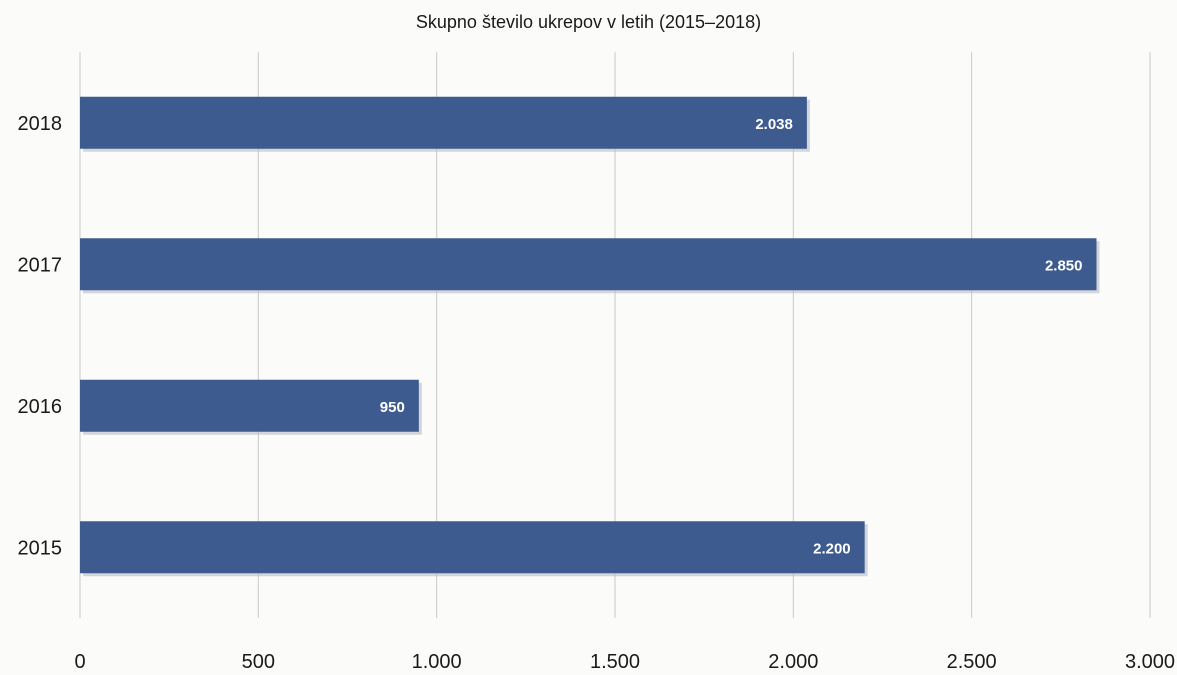  Describe the element at coordinates (40, 548) in the screenshot. I see `category-label-2015: 2015` at that location.